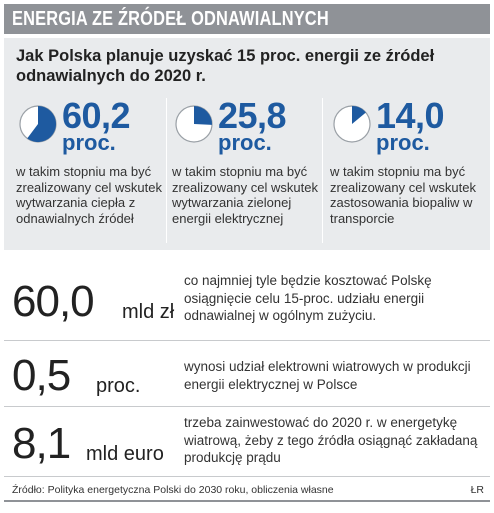 This screenshot has height=513, width=494. Describe the element at coordinates (125, 454) in the screenshot. I see `fact-unit: mld euro` at that location.